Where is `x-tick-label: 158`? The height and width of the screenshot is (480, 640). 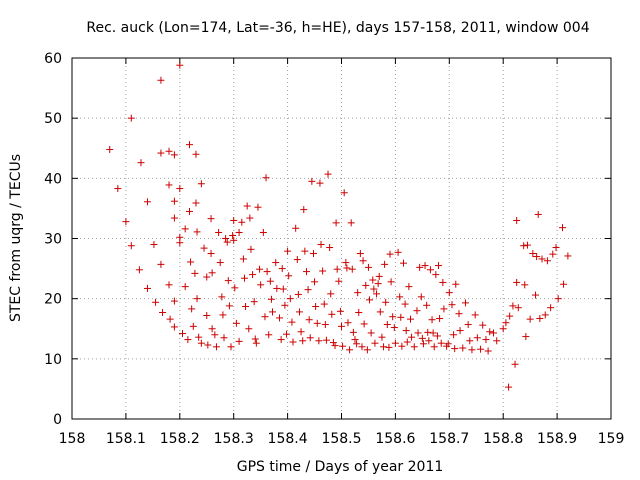
x-tick-label: 158 is located at coordinates (72, 439).